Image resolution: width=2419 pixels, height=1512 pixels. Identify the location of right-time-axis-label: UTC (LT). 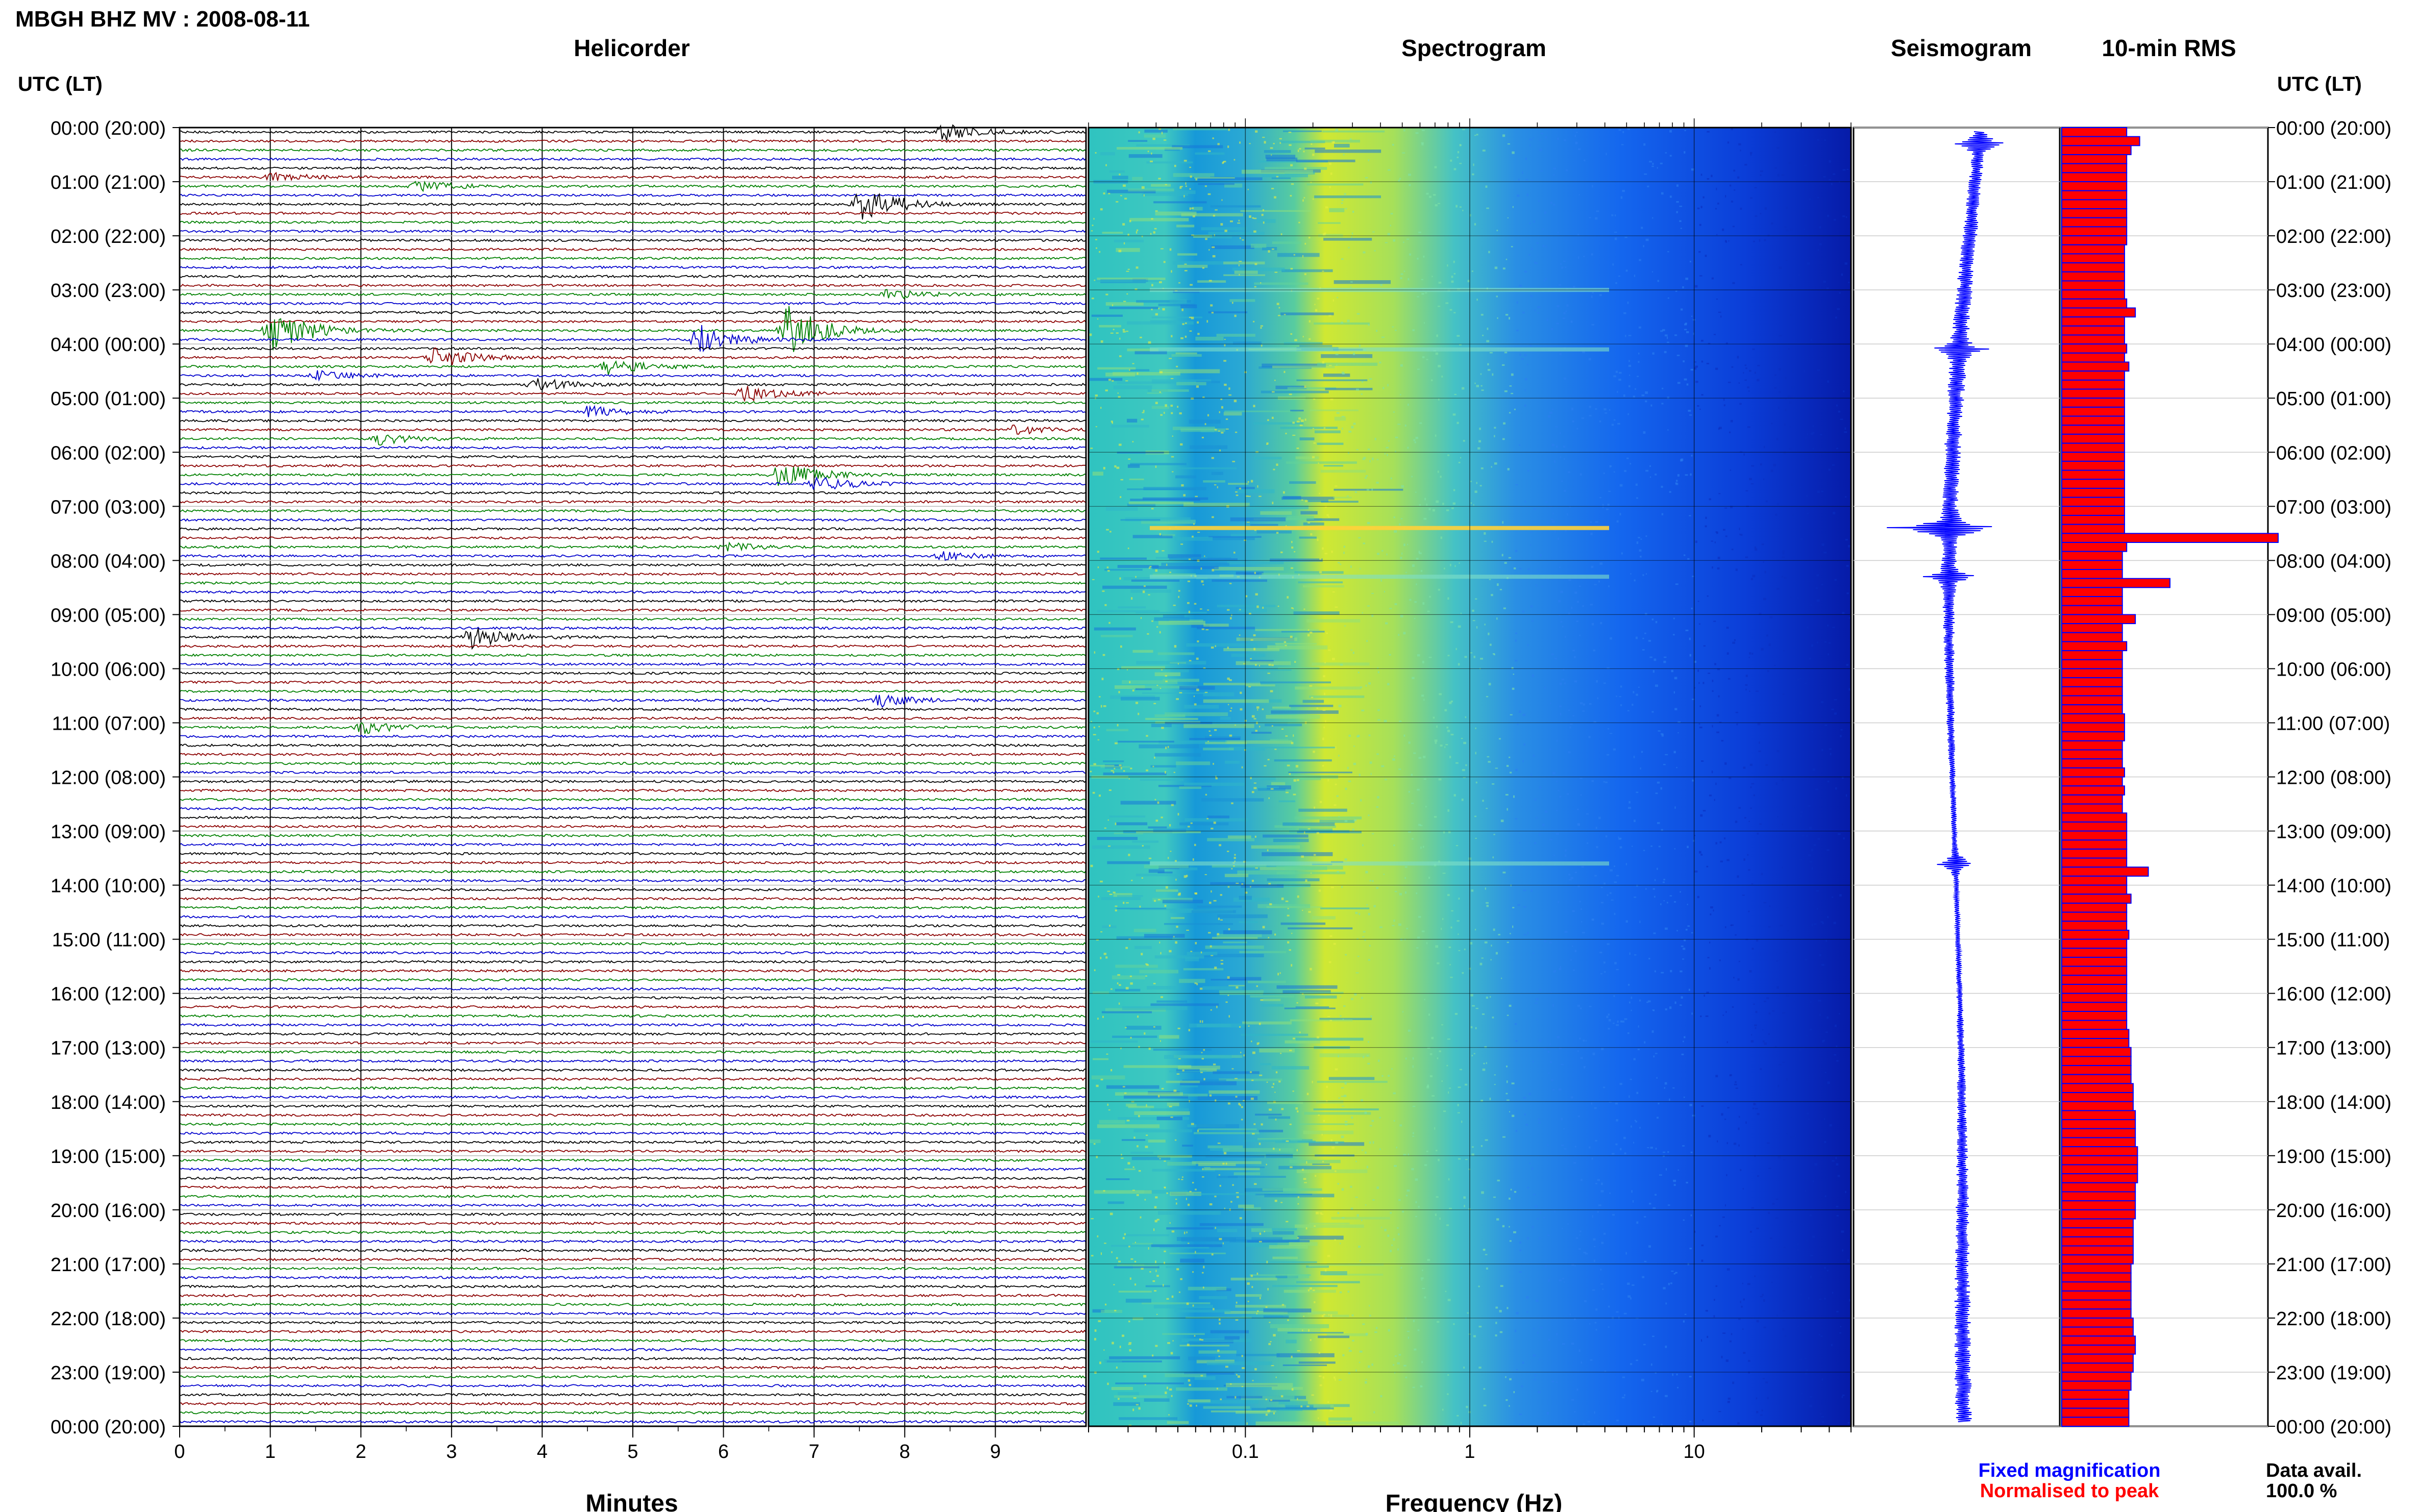
(2319, 84).